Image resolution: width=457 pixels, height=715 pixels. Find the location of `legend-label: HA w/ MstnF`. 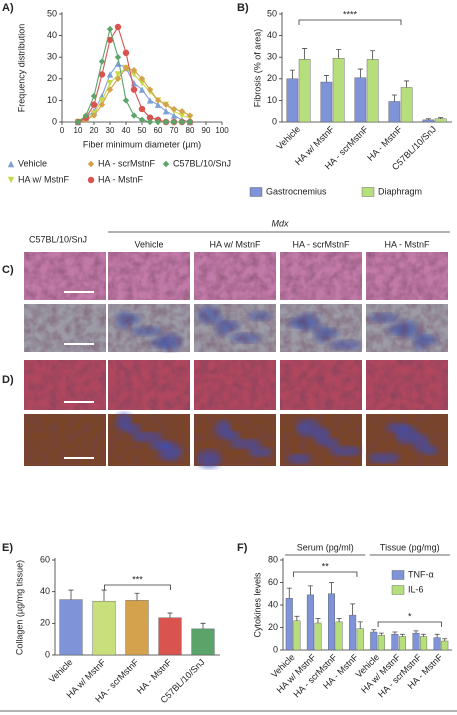

legend-label: HA w/ MstnF is located at coordinates (44, 179).